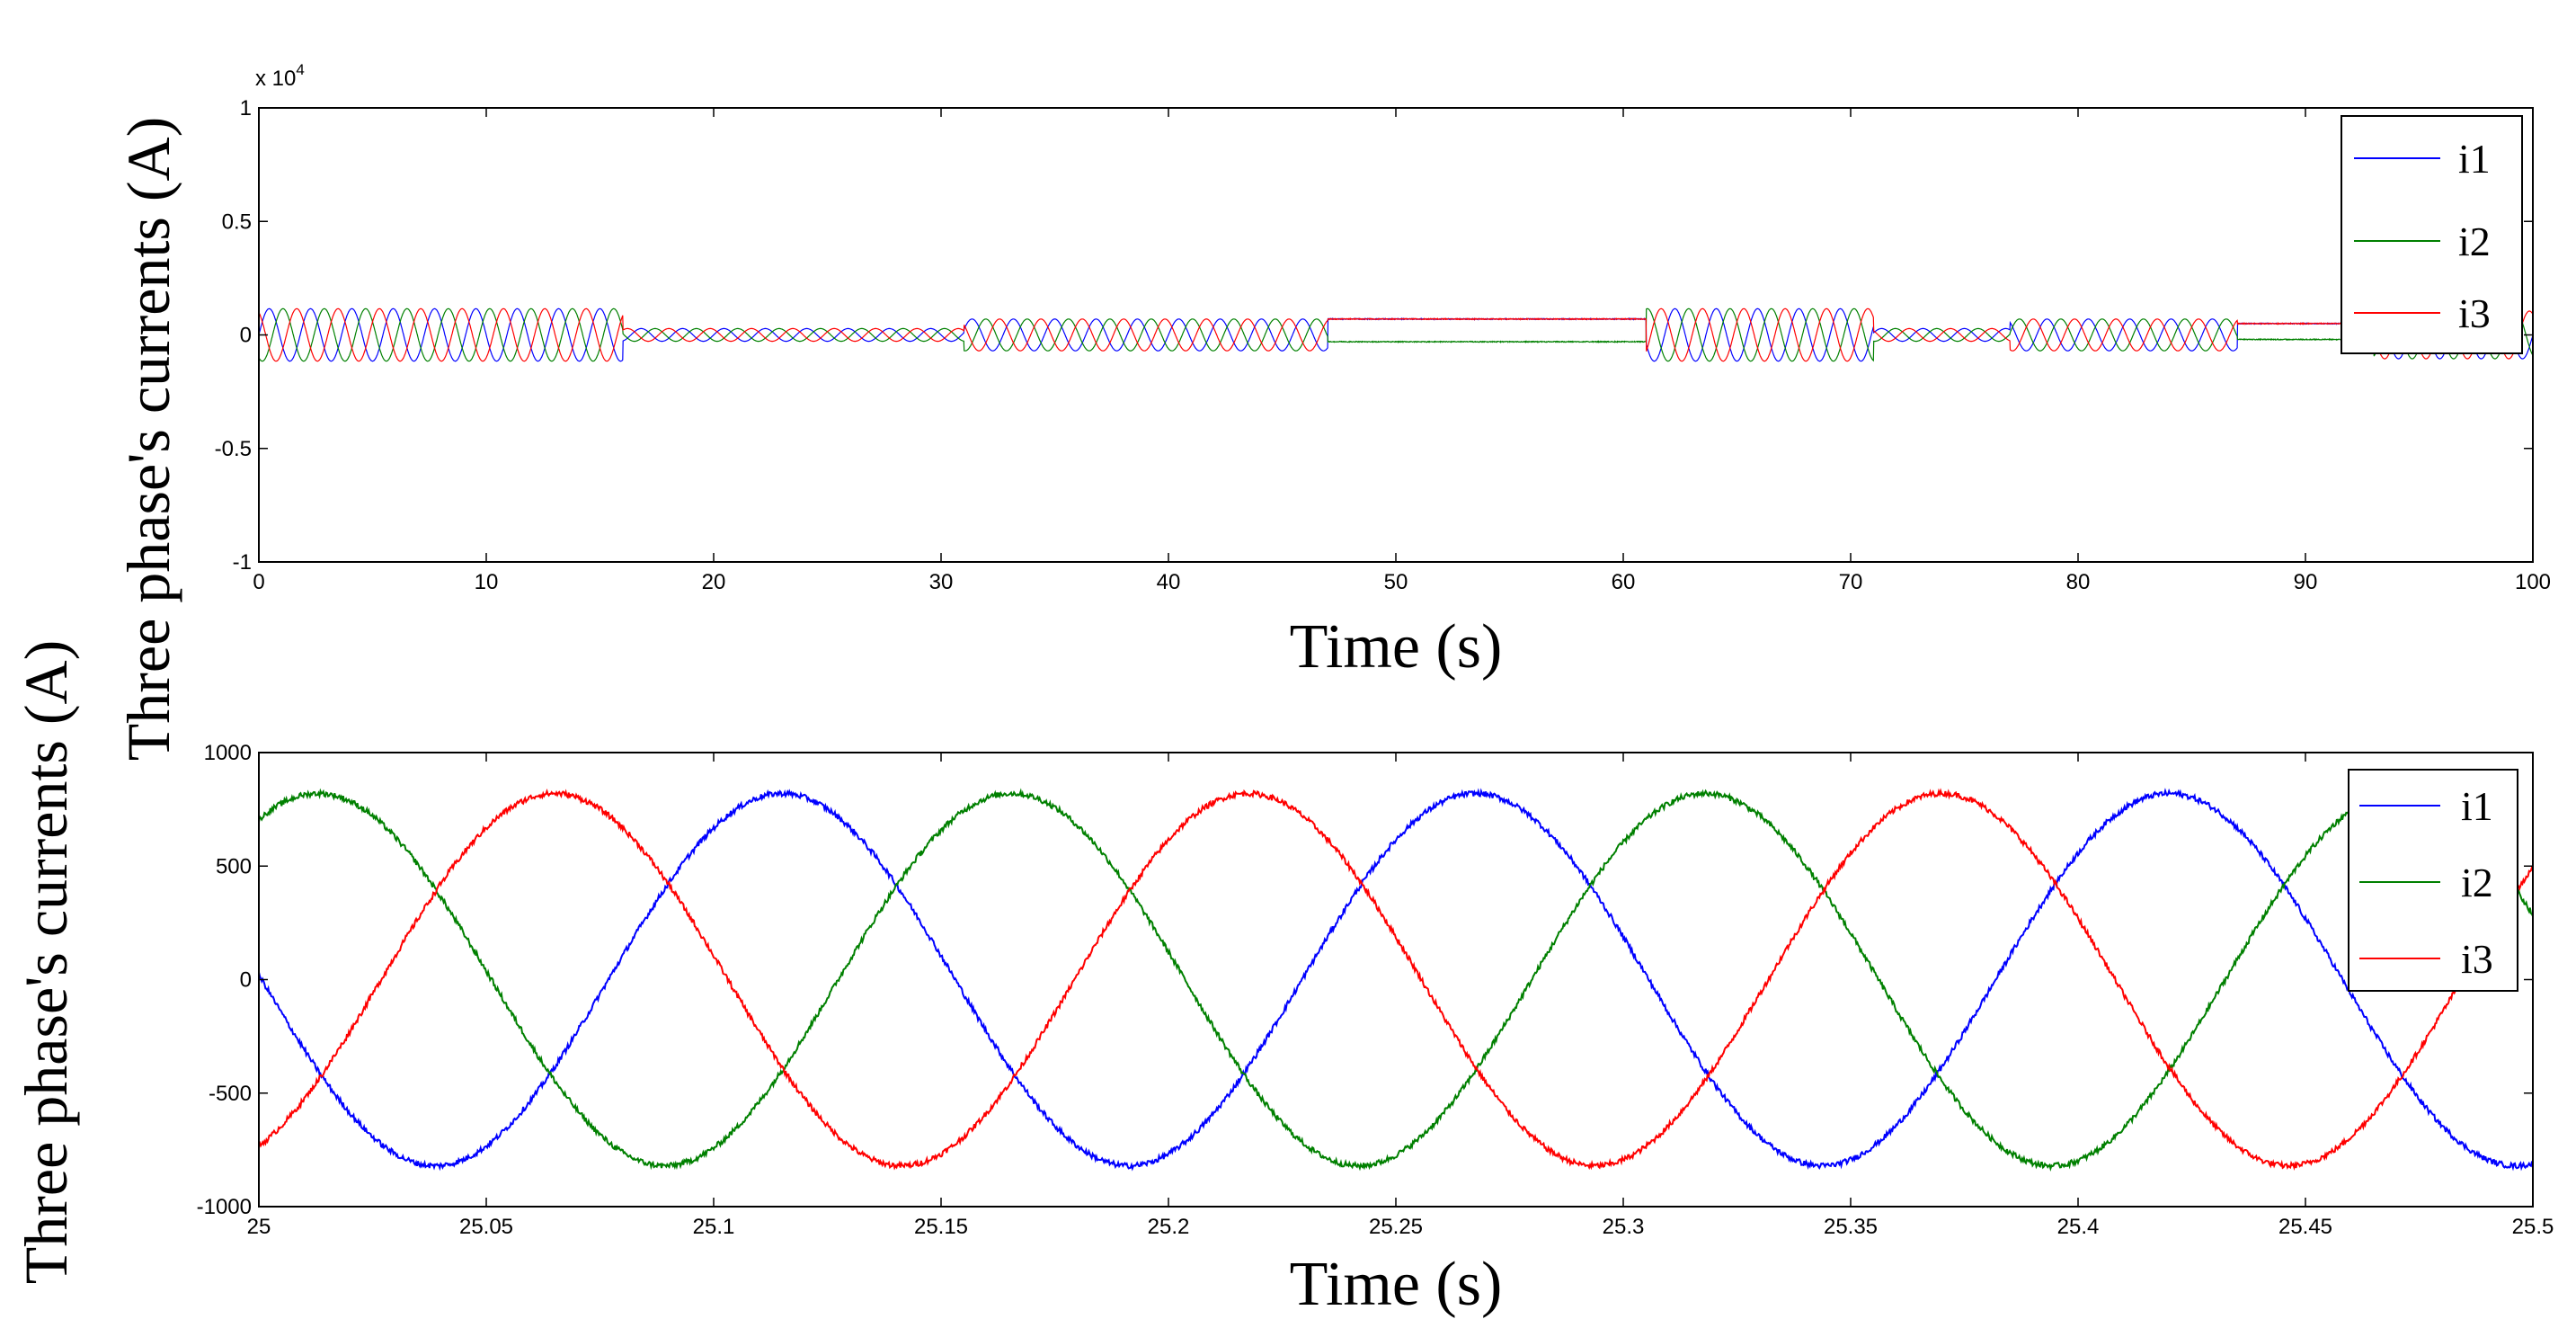 The width and height of the screenshot is (2576, 1337). Describe the element at coordinates (2477, 959) in the screenshot. I see `bottom-legend-label-i3: i3` at that location.